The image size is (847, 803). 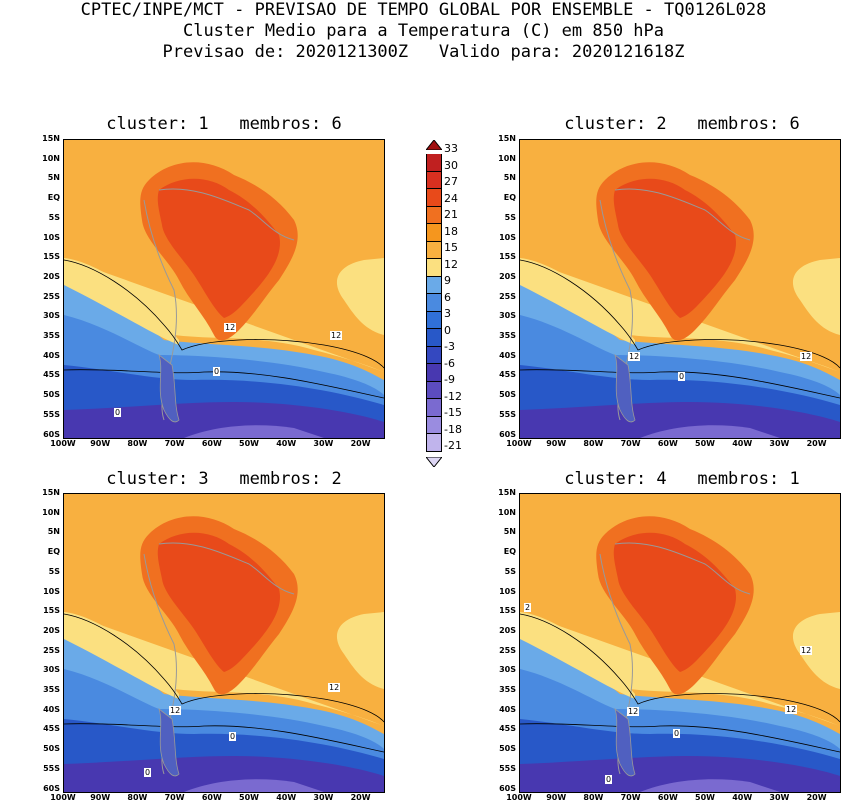 I want to click on colorbar-label: 12, so click(x=451, y=264).